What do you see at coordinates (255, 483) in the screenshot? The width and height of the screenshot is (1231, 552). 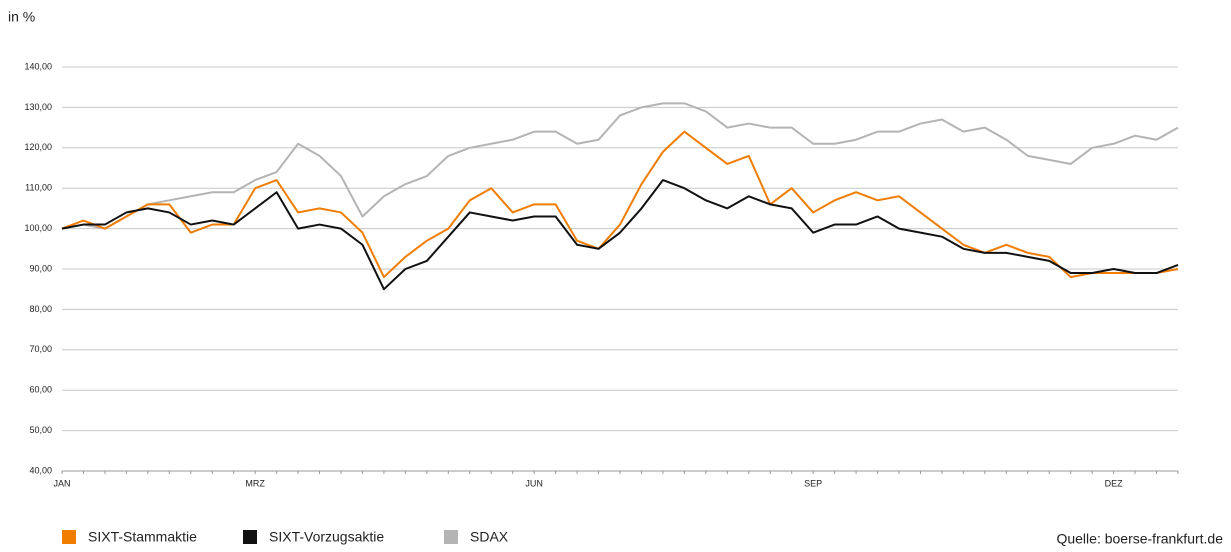 I see `x-tick-label: MRZ` at bounding box center [255, 483].